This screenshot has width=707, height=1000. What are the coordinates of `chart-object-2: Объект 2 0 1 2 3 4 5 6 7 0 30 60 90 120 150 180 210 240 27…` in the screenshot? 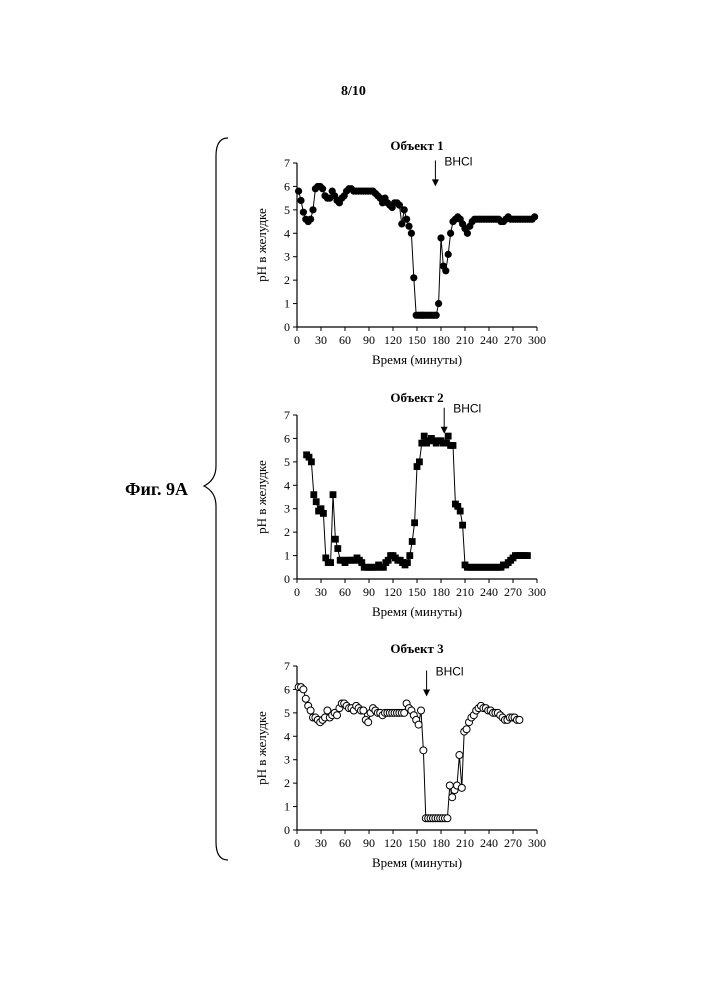 It's located at (400, 504).